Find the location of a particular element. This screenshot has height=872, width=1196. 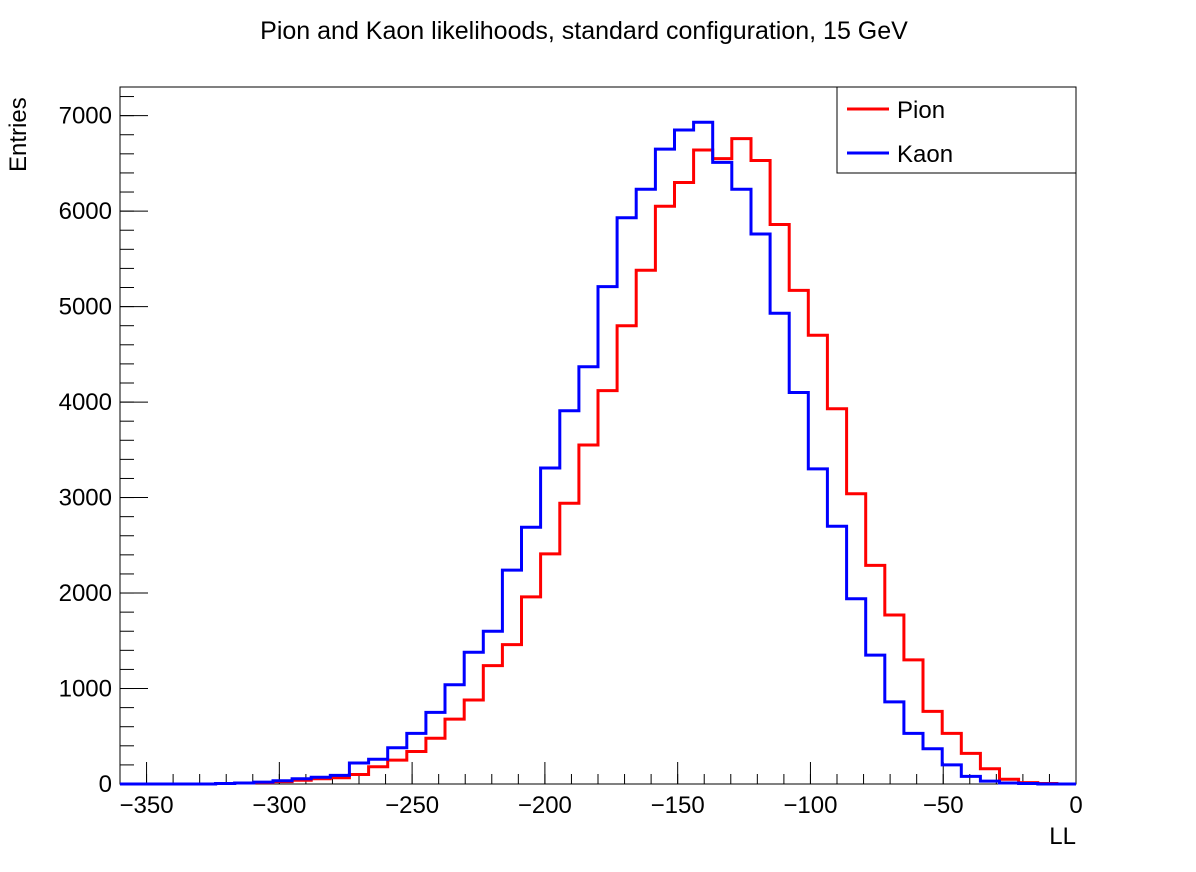

x-tick-label: 0 is located at coordinates (1075, 805).